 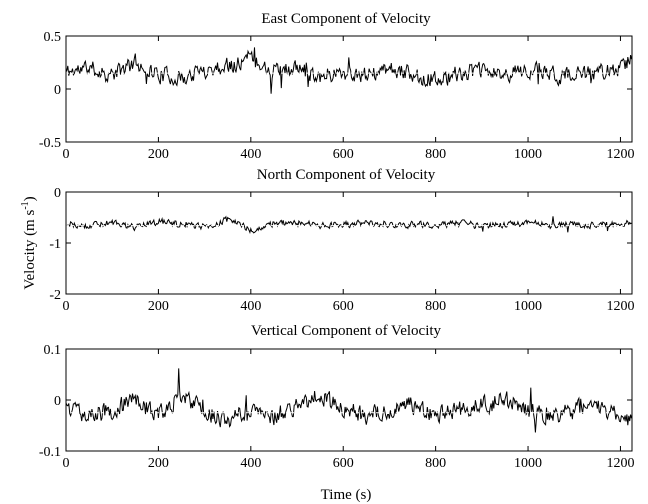 What do you see at coordinates (158, 154) in the screenshot?
I see `chart-east-xtick-label: 200` at bounding box center [158, 154].